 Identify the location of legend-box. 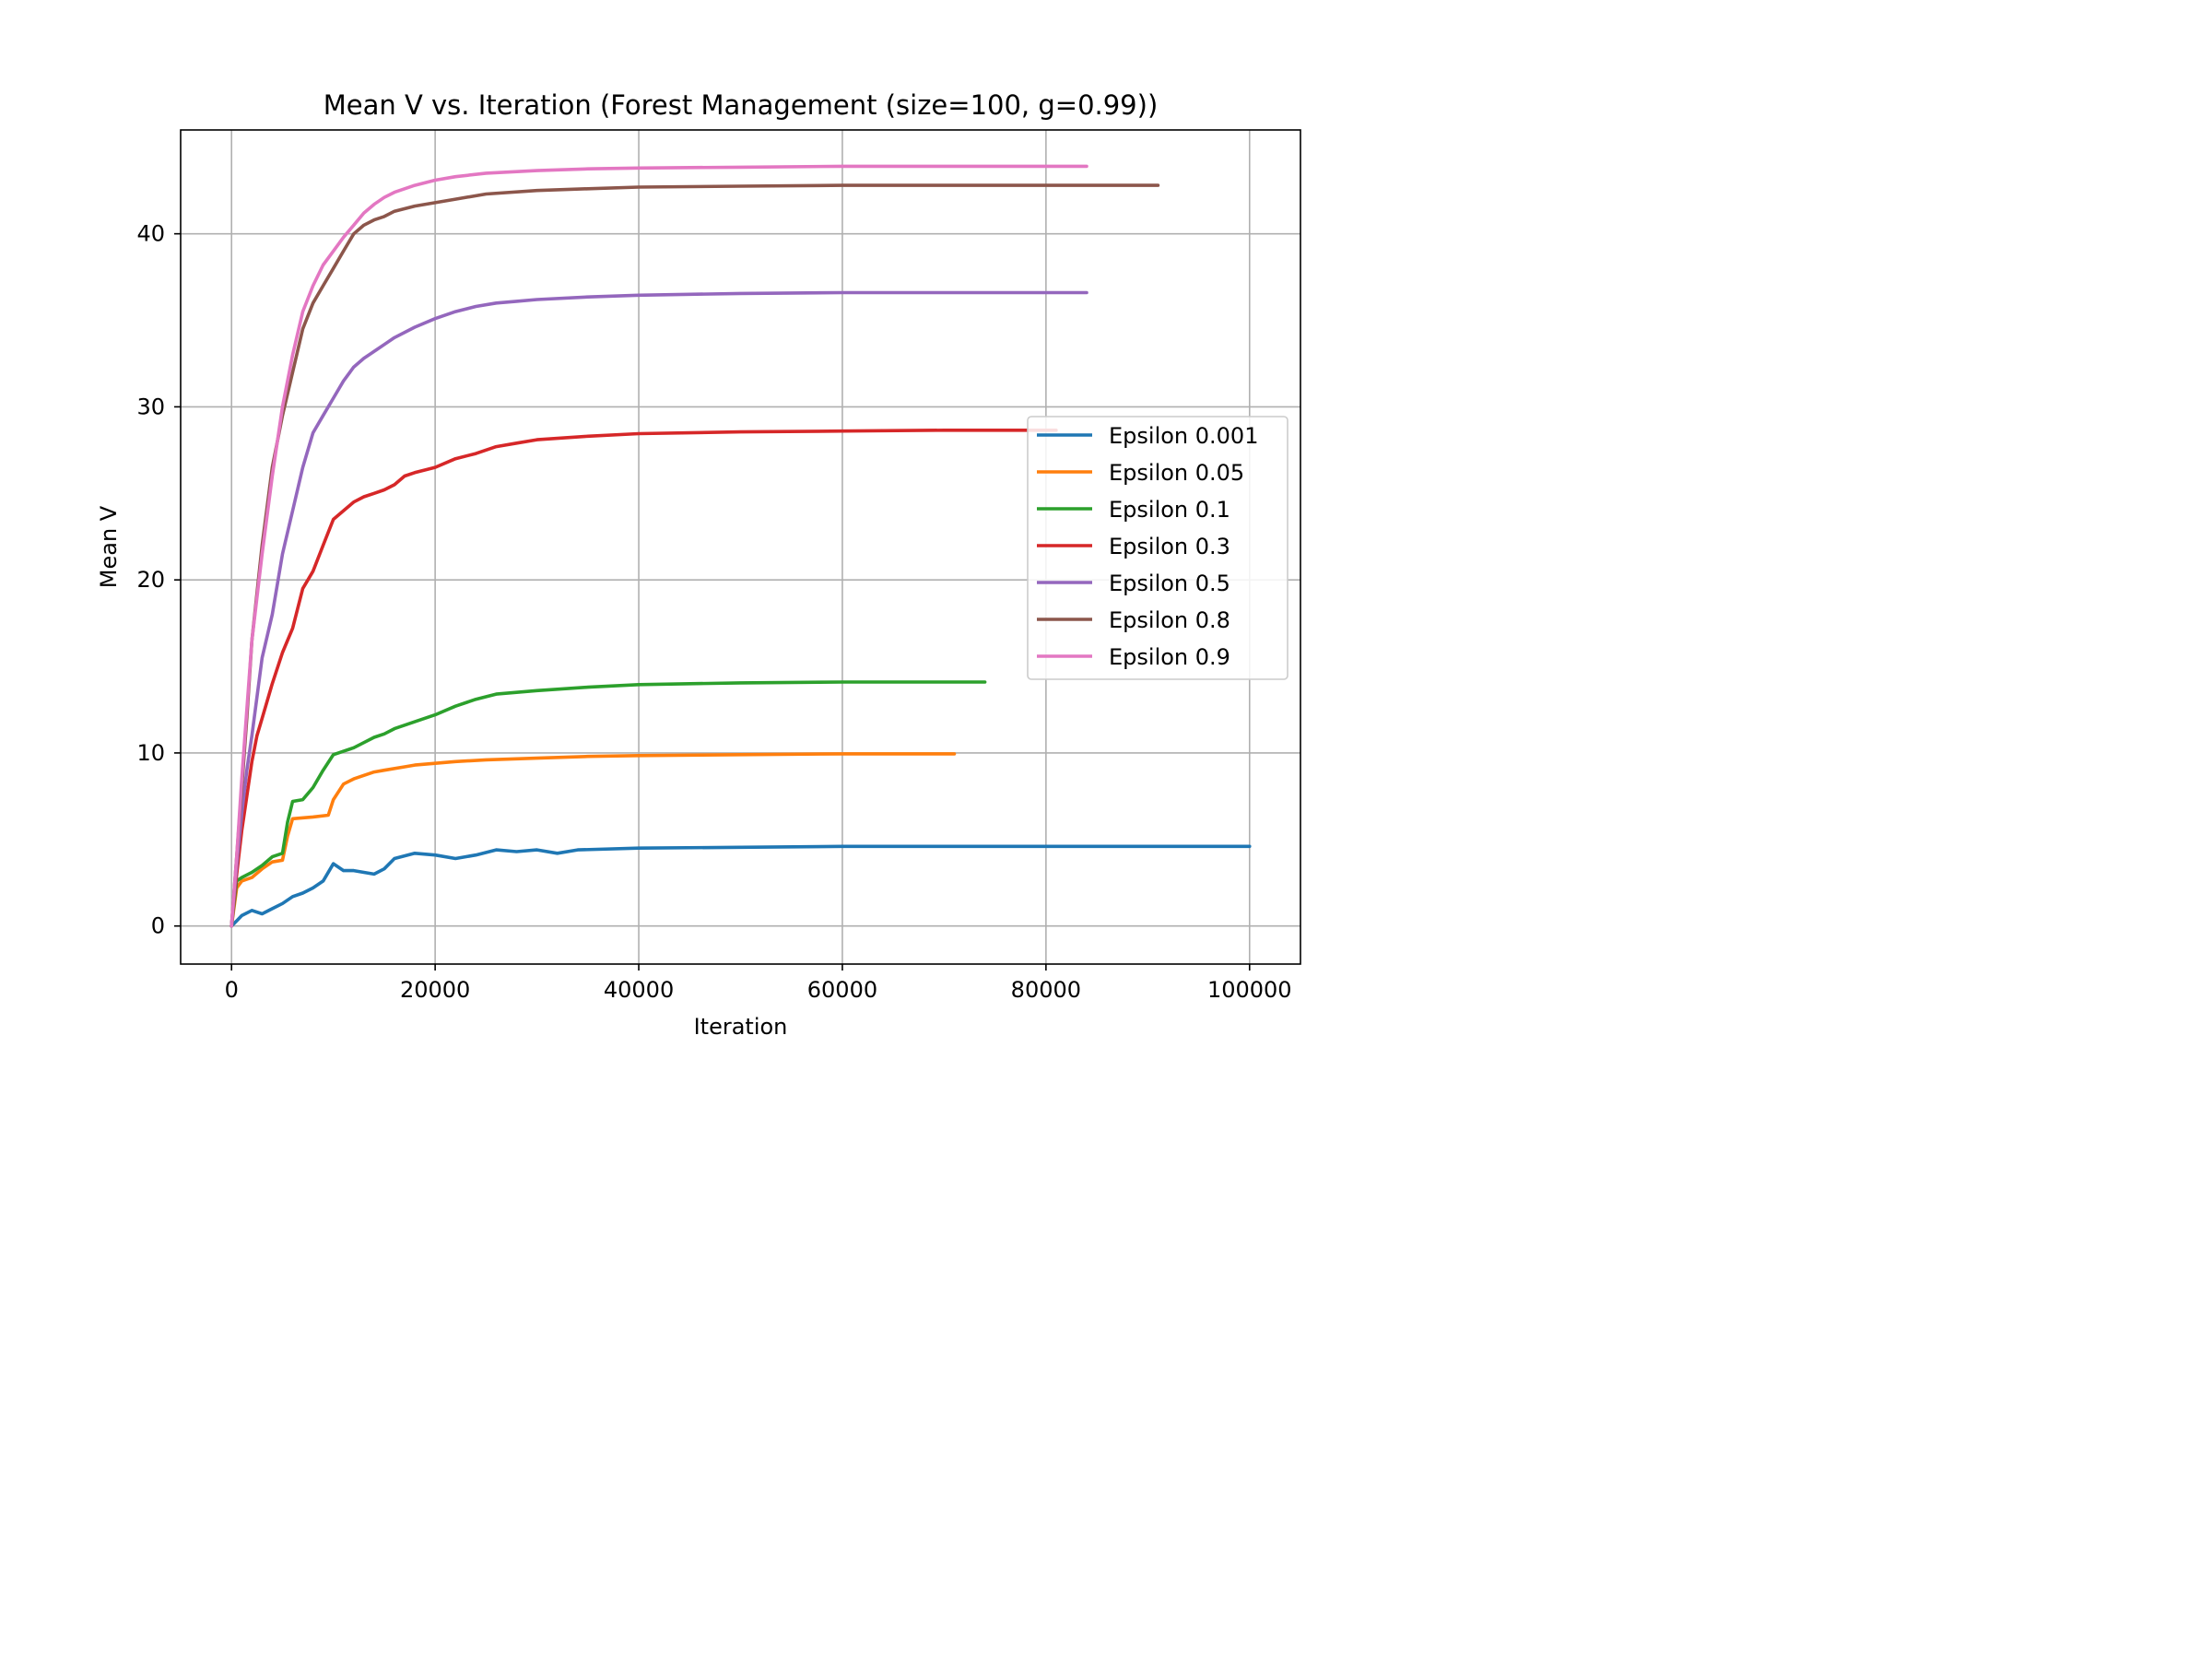
(1157, 548).